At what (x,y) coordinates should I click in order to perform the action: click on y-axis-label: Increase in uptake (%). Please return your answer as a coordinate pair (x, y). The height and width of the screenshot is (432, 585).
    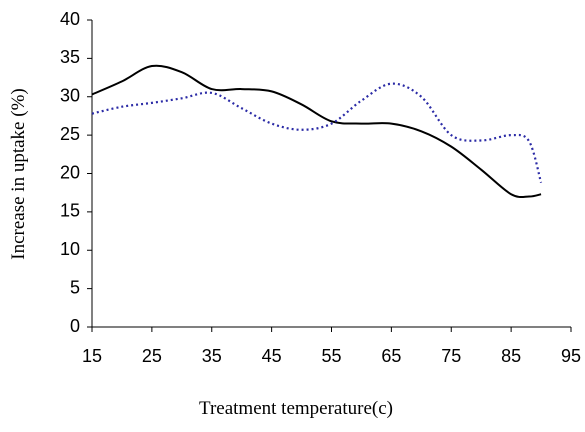
    Looking at the image, I should click on (18, 173).